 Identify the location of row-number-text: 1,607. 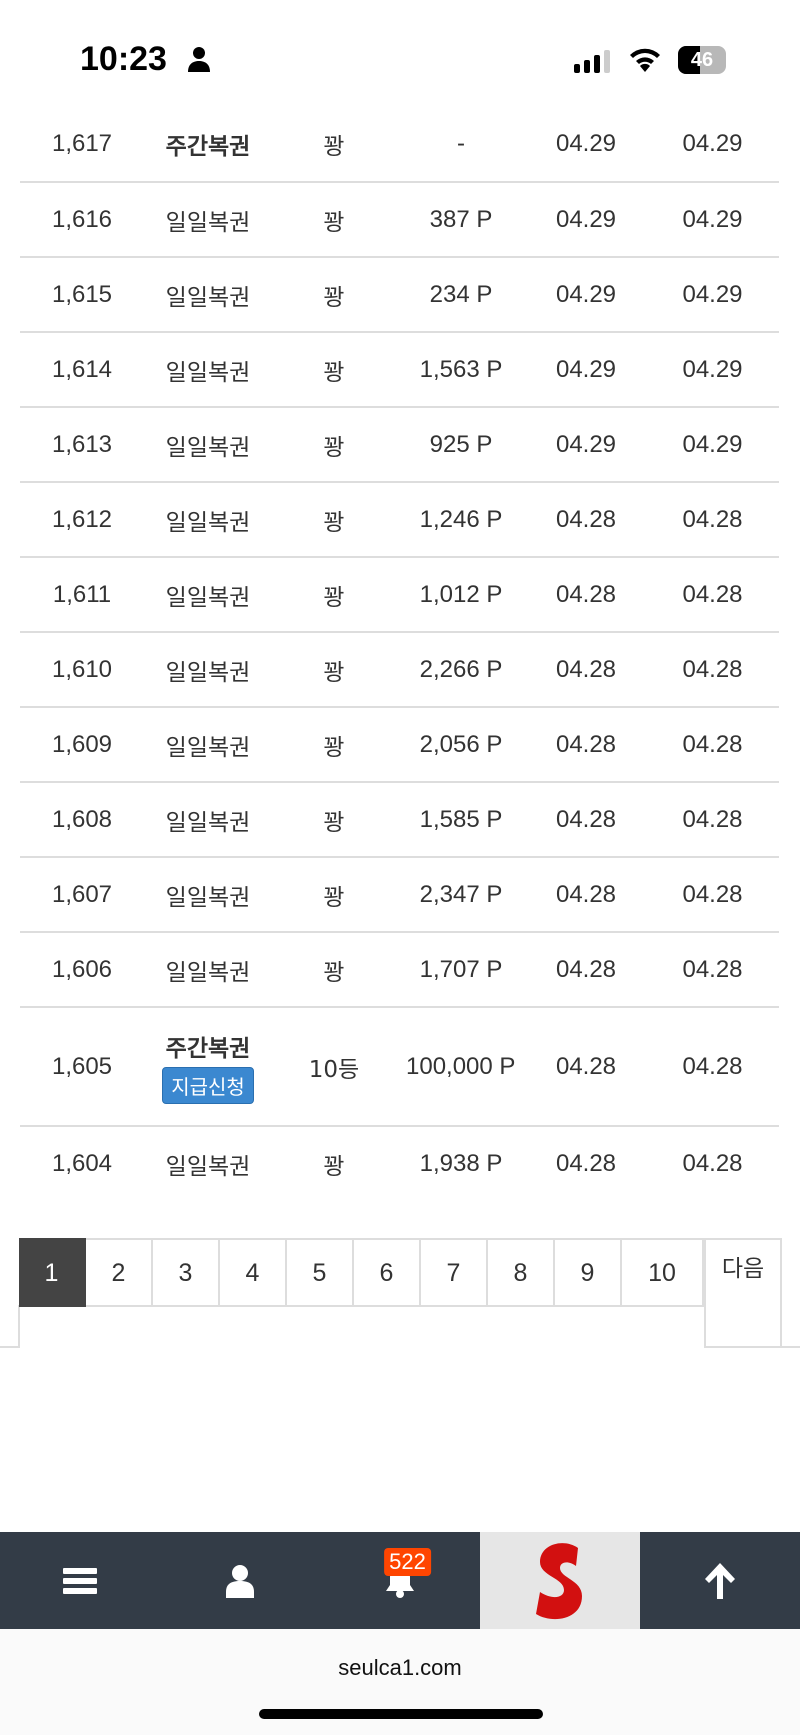
(82, 894).